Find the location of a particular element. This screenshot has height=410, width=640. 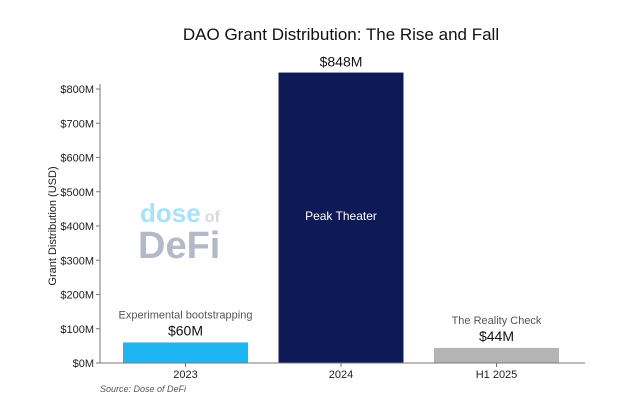

source-note: Source: Dose of DeFi is located at coordinates (143, 389).